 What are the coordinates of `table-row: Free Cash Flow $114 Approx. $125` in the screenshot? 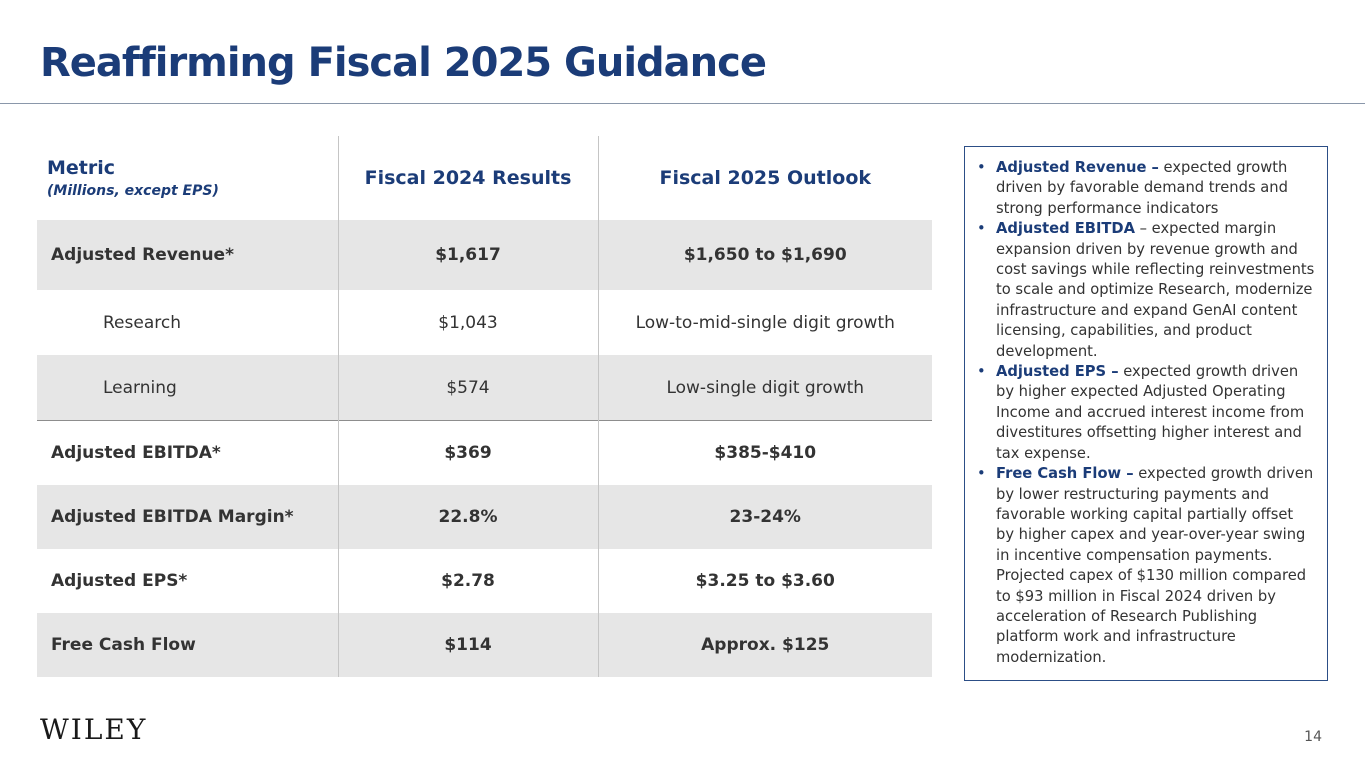 It's located at (484, 645).